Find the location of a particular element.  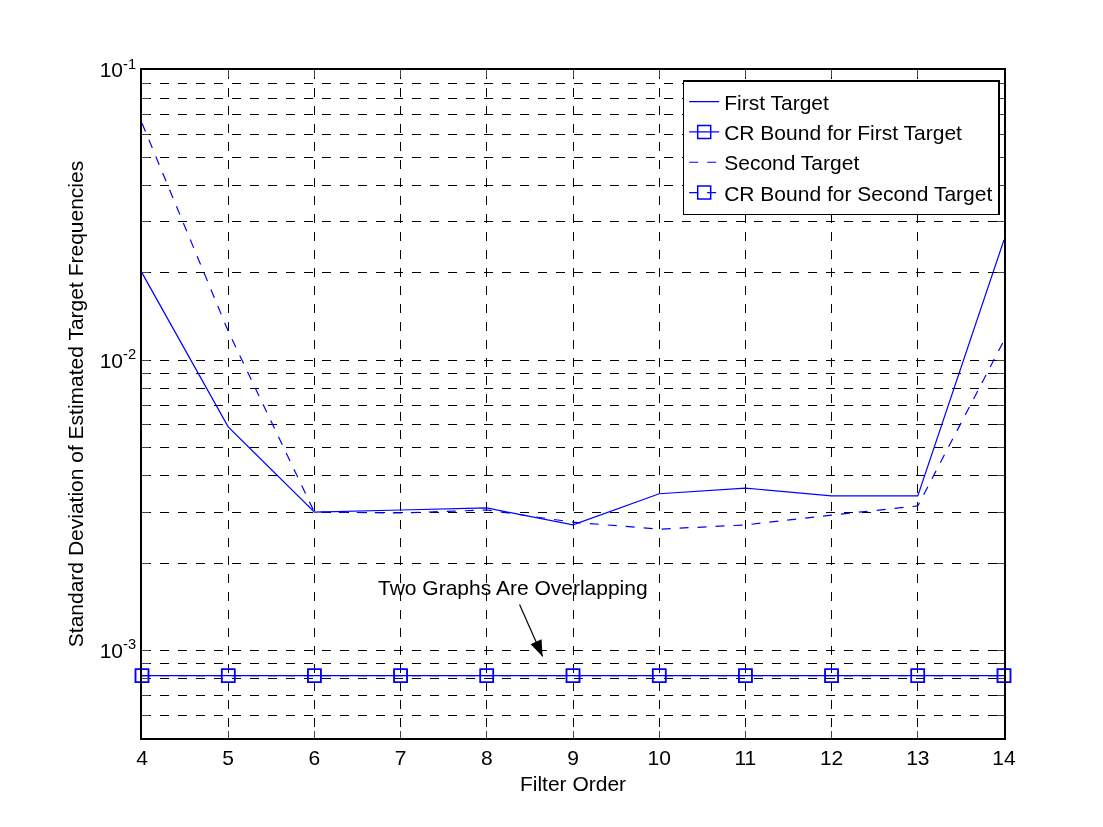

x-tick-label: 8 is located at coordinates (486, 757).